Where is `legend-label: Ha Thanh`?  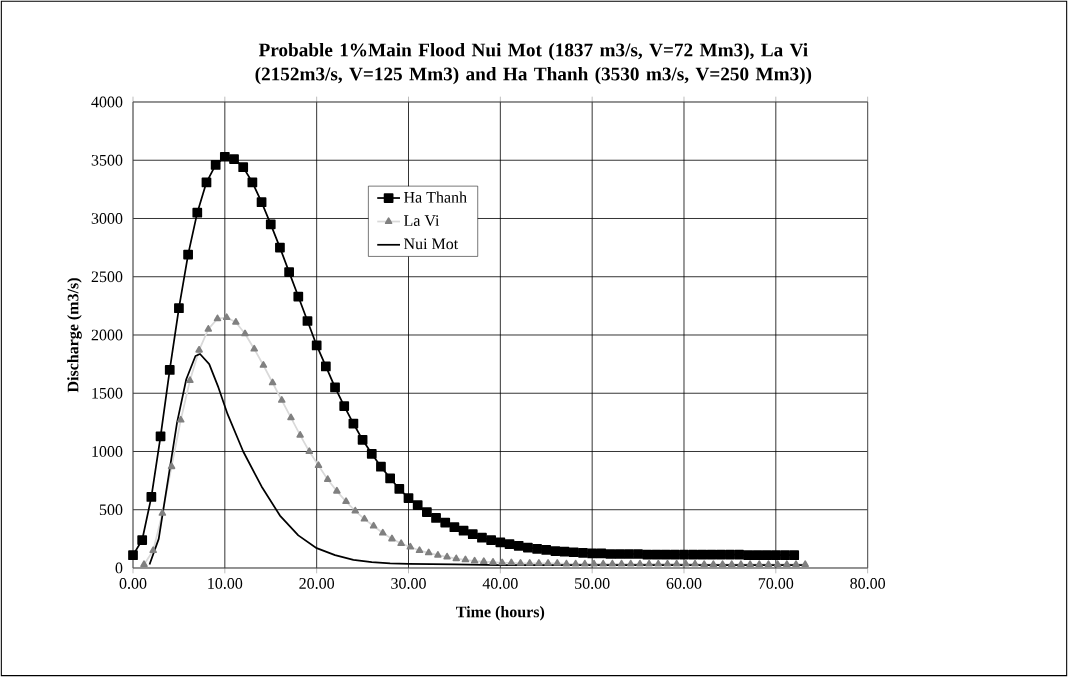
legend-label: Ha Thanh is located at coordinates (435, 197).